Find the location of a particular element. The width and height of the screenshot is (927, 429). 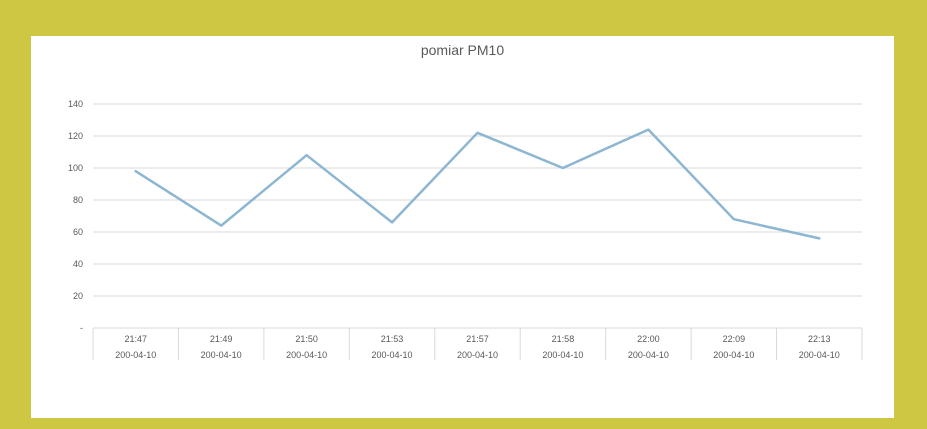

x-tick-label-time: 22:00 is located at coordinates (648, 339).